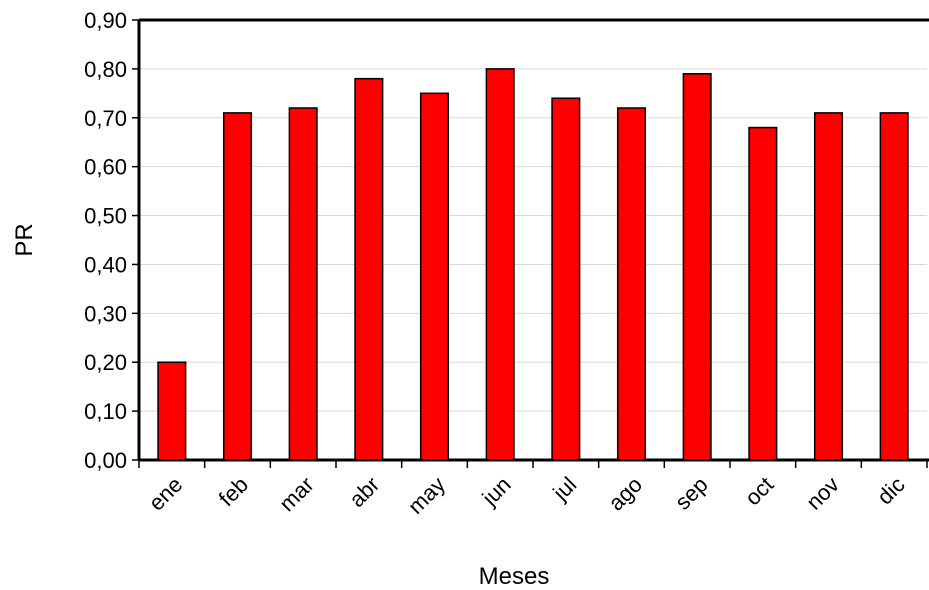 The width and height of the screenshot is (929, 590). What do you see at coordinates (172, 411) in the screenshot?
I see `bar-ene` at bounding box center [172, 411].